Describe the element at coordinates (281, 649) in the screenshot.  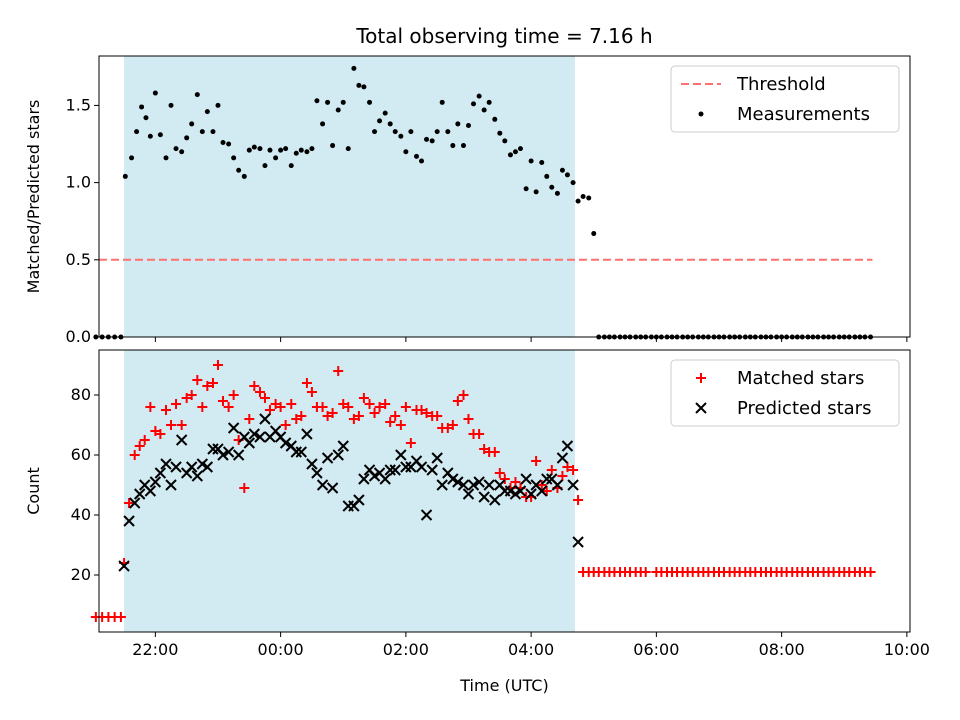
I see `x-tick-label: 00:00` at that location.